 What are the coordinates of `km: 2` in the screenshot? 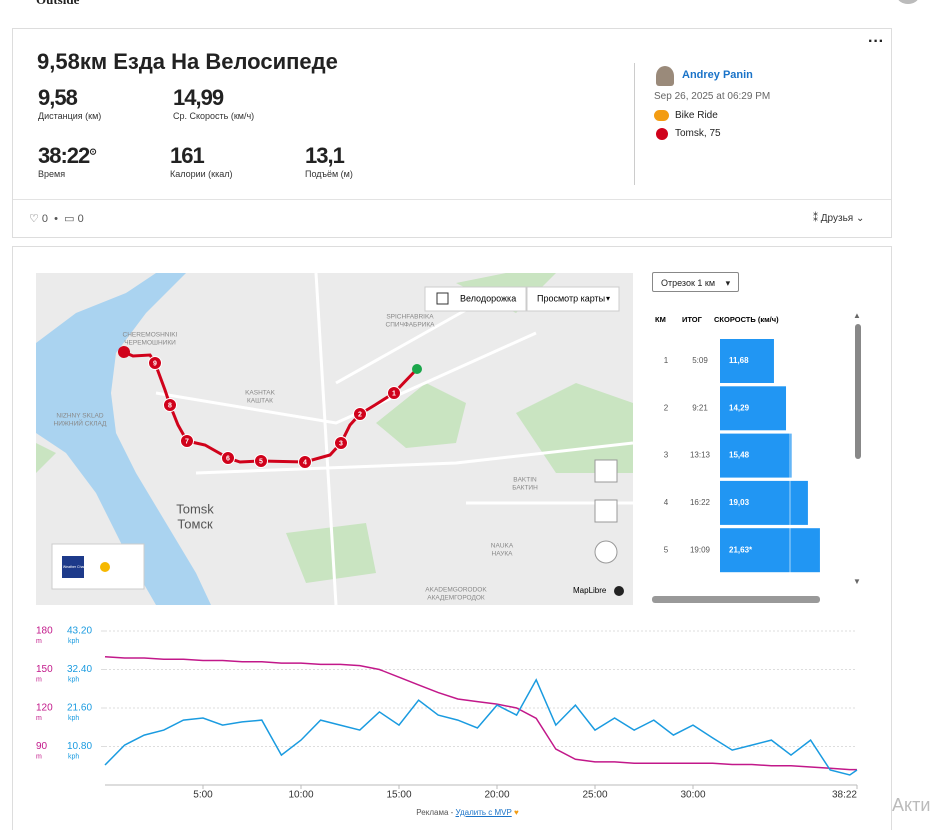 It's located at (666, 407).